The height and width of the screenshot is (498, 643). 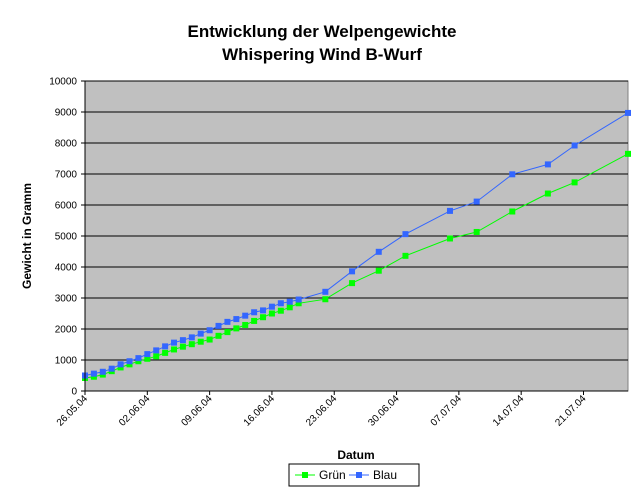 What do you see at coordinates (66, 330) in the screenshot?
I see `y-tick-label: 2000` at bounding box center [66, 330].